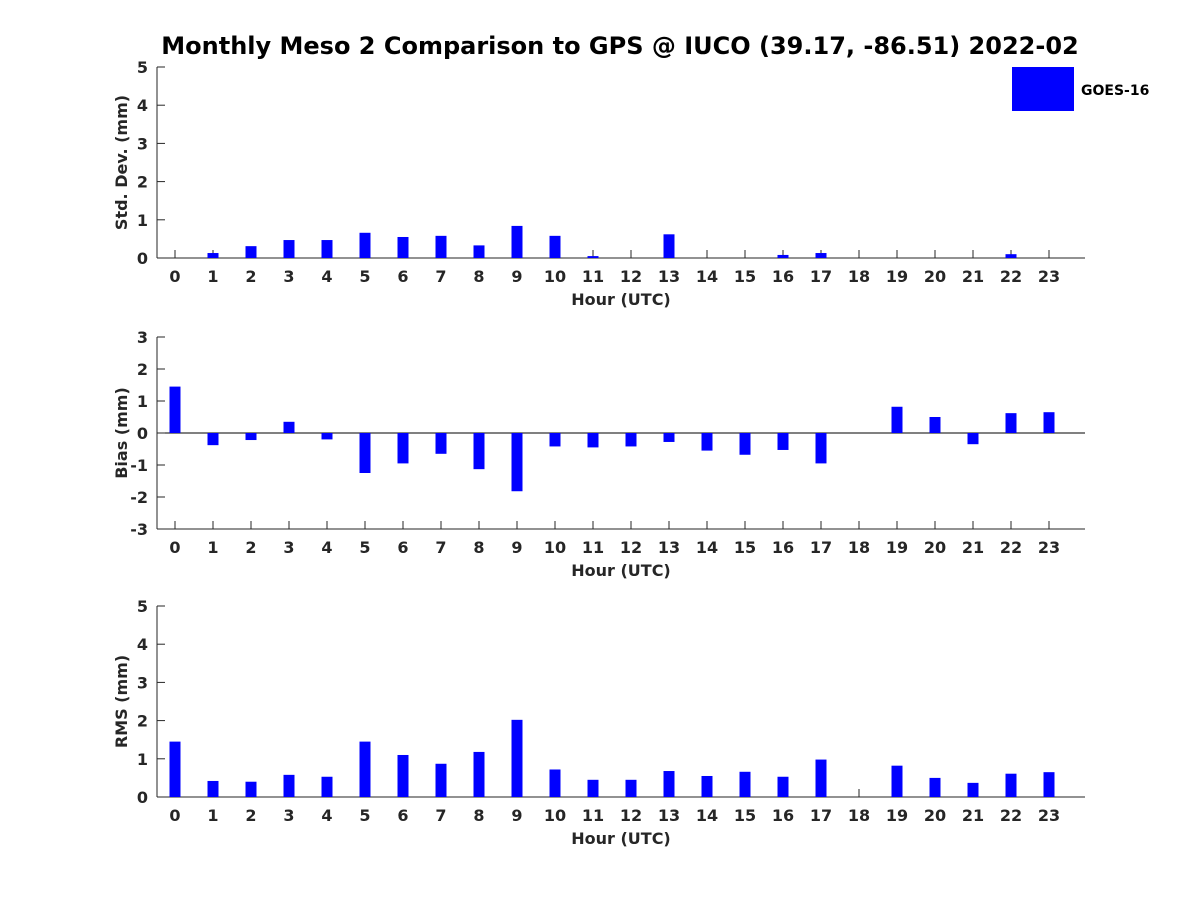 The height and width of the screenshot is (900, 1200). What do you see at coordinates (212, 815) in the screenshot?
I see `x-tick-label: 1` at bounding box center [212, 815].